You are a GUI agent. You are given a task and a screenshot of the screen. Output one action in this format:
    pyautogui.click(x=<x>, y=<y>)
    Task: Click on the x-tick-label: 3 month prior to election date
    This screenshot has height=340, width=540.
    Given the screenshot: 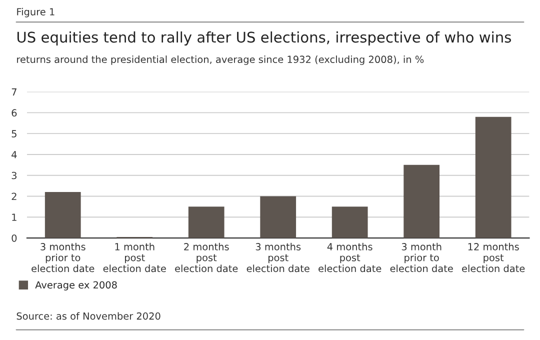 What is the action you would take?
    pyautogui.click(x=421, y=257)
    